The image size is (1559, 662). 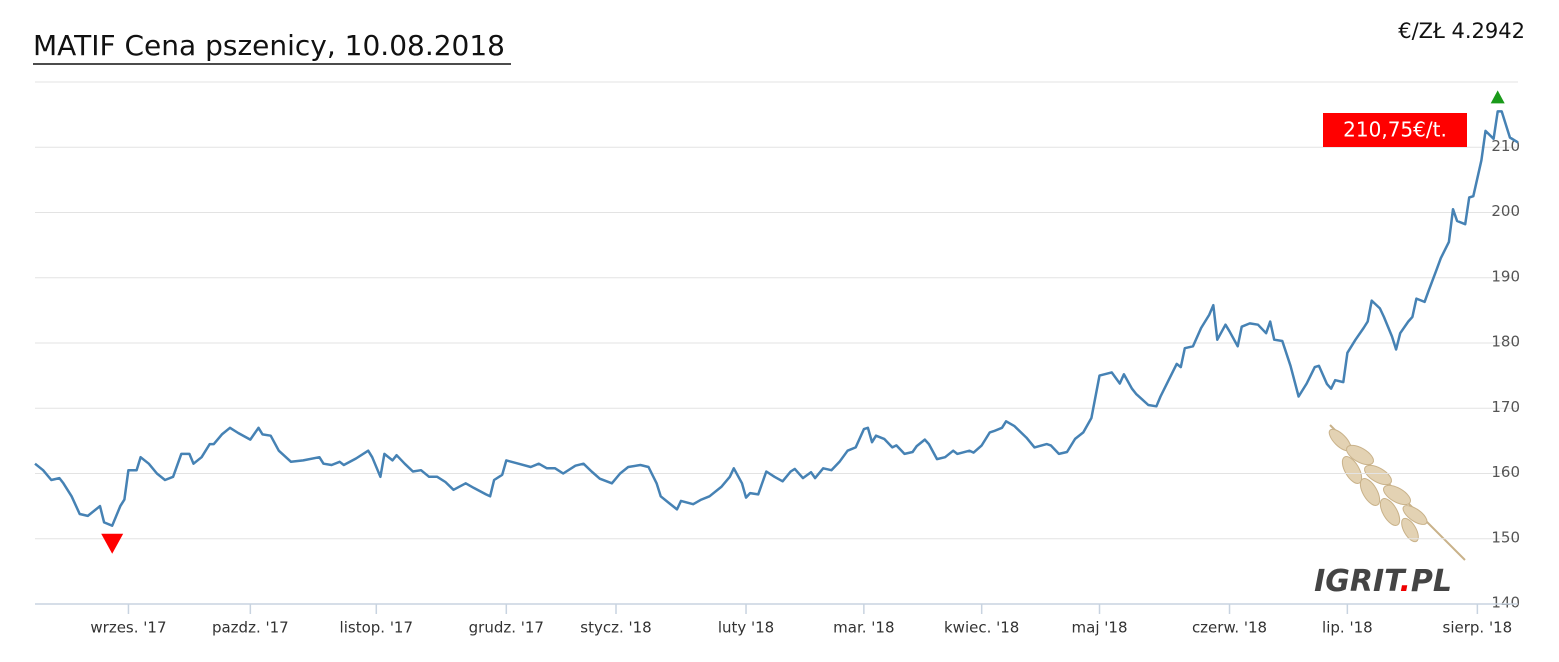 What do you see at coordinates (1505, 472) in the screenshot?
I see `y-tick-label: 160` at bounding box center [1505, 472].